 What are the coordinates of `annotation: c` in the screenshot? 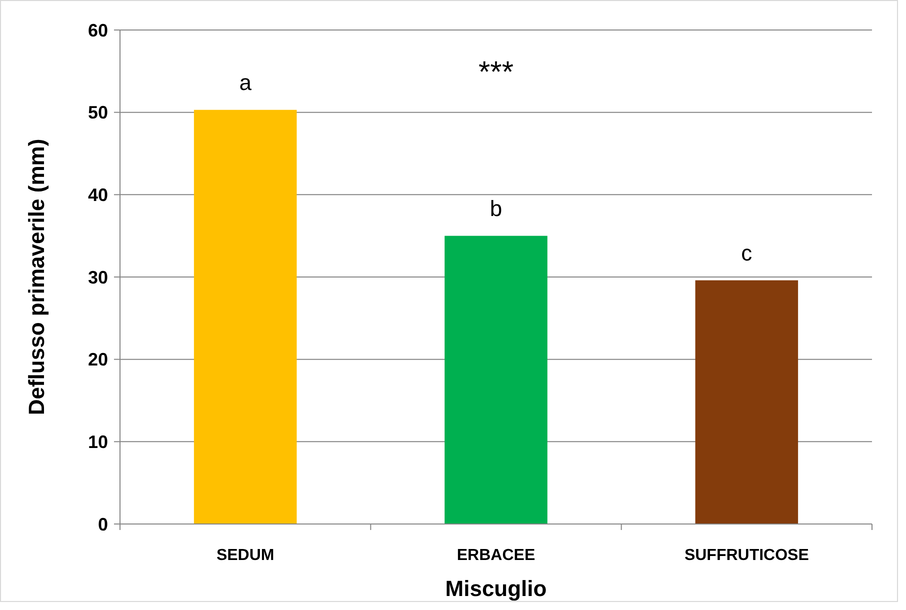 It's located at (746, 253).